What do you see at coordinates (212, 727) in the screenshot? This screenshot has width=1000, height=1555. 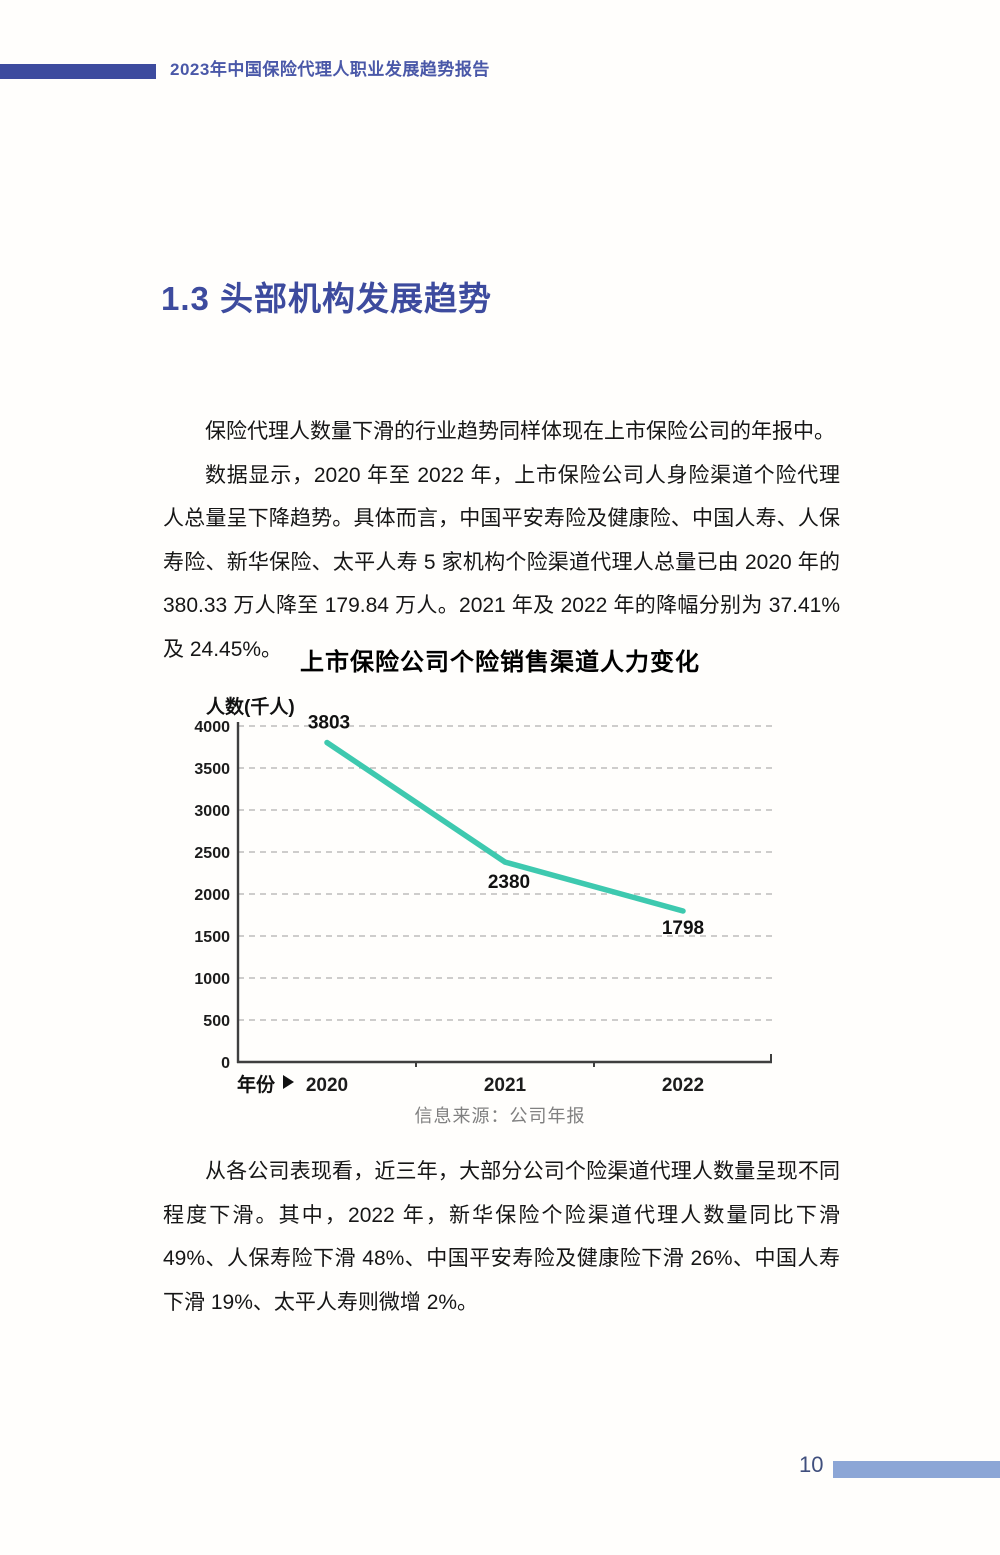 I see `y-tick-label: 4000` at bounding box center [212, 727].